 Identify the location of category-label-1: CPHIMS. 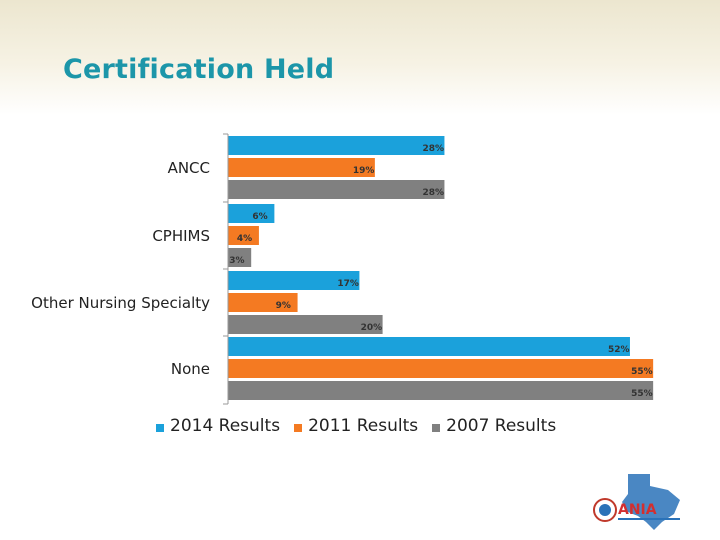
(181, 236).